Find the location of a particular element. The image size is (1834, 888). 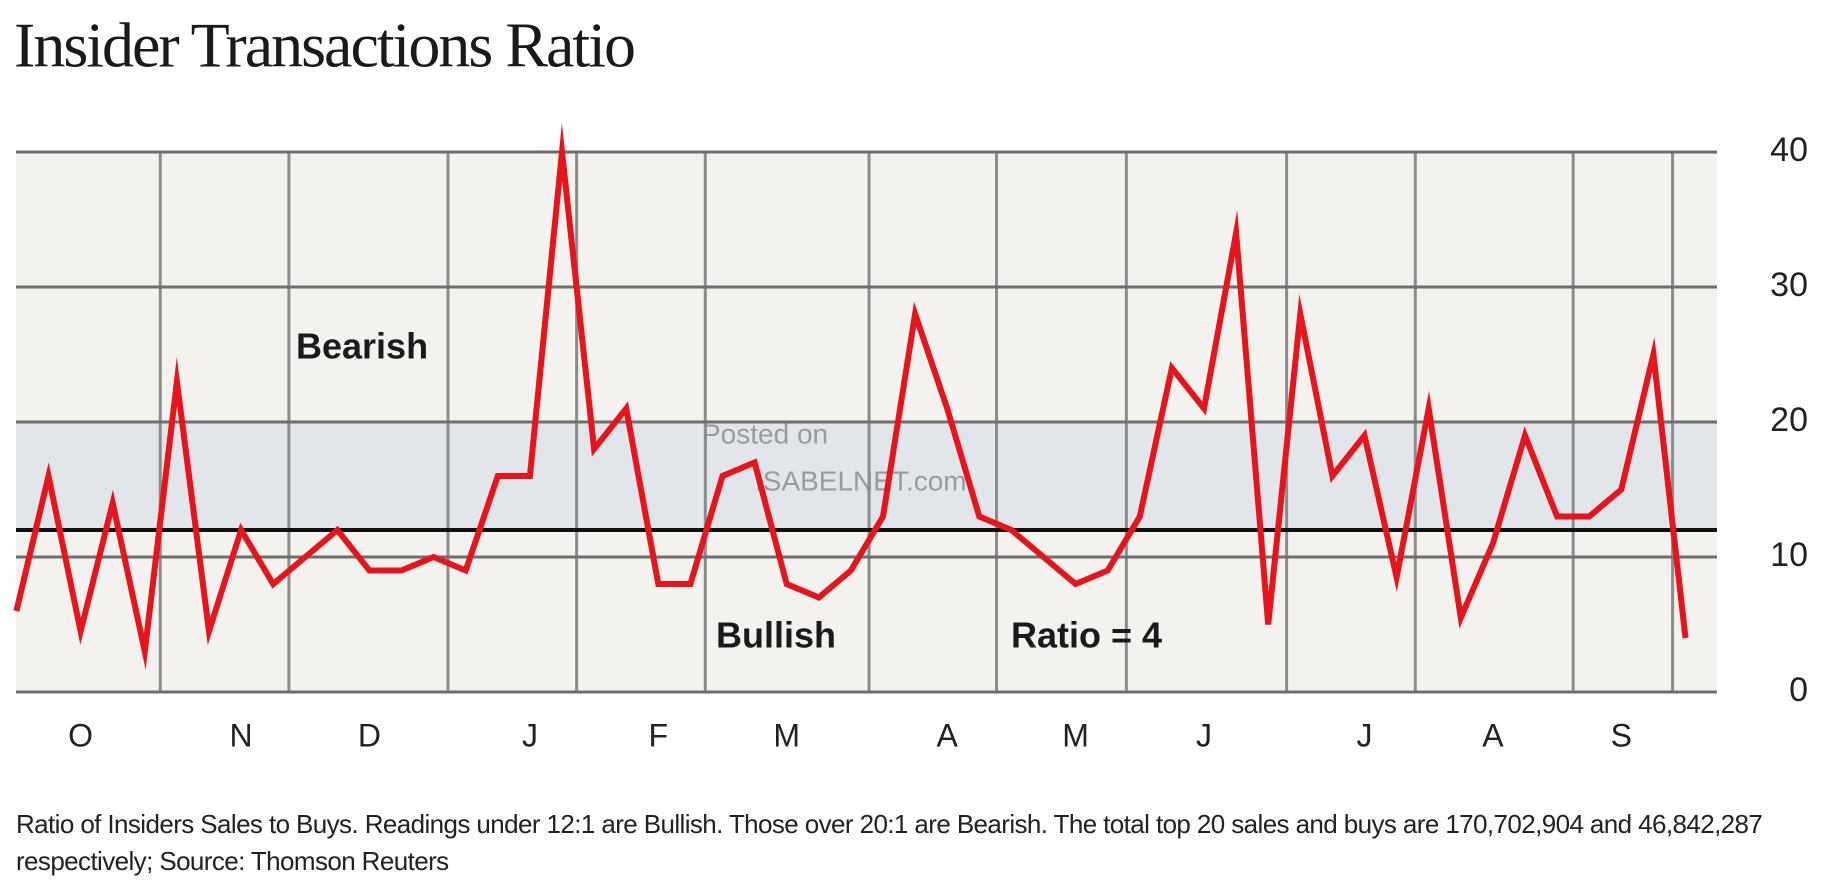

chart-title: Insider Transactions Ratio is located at coordinates (324, 45).